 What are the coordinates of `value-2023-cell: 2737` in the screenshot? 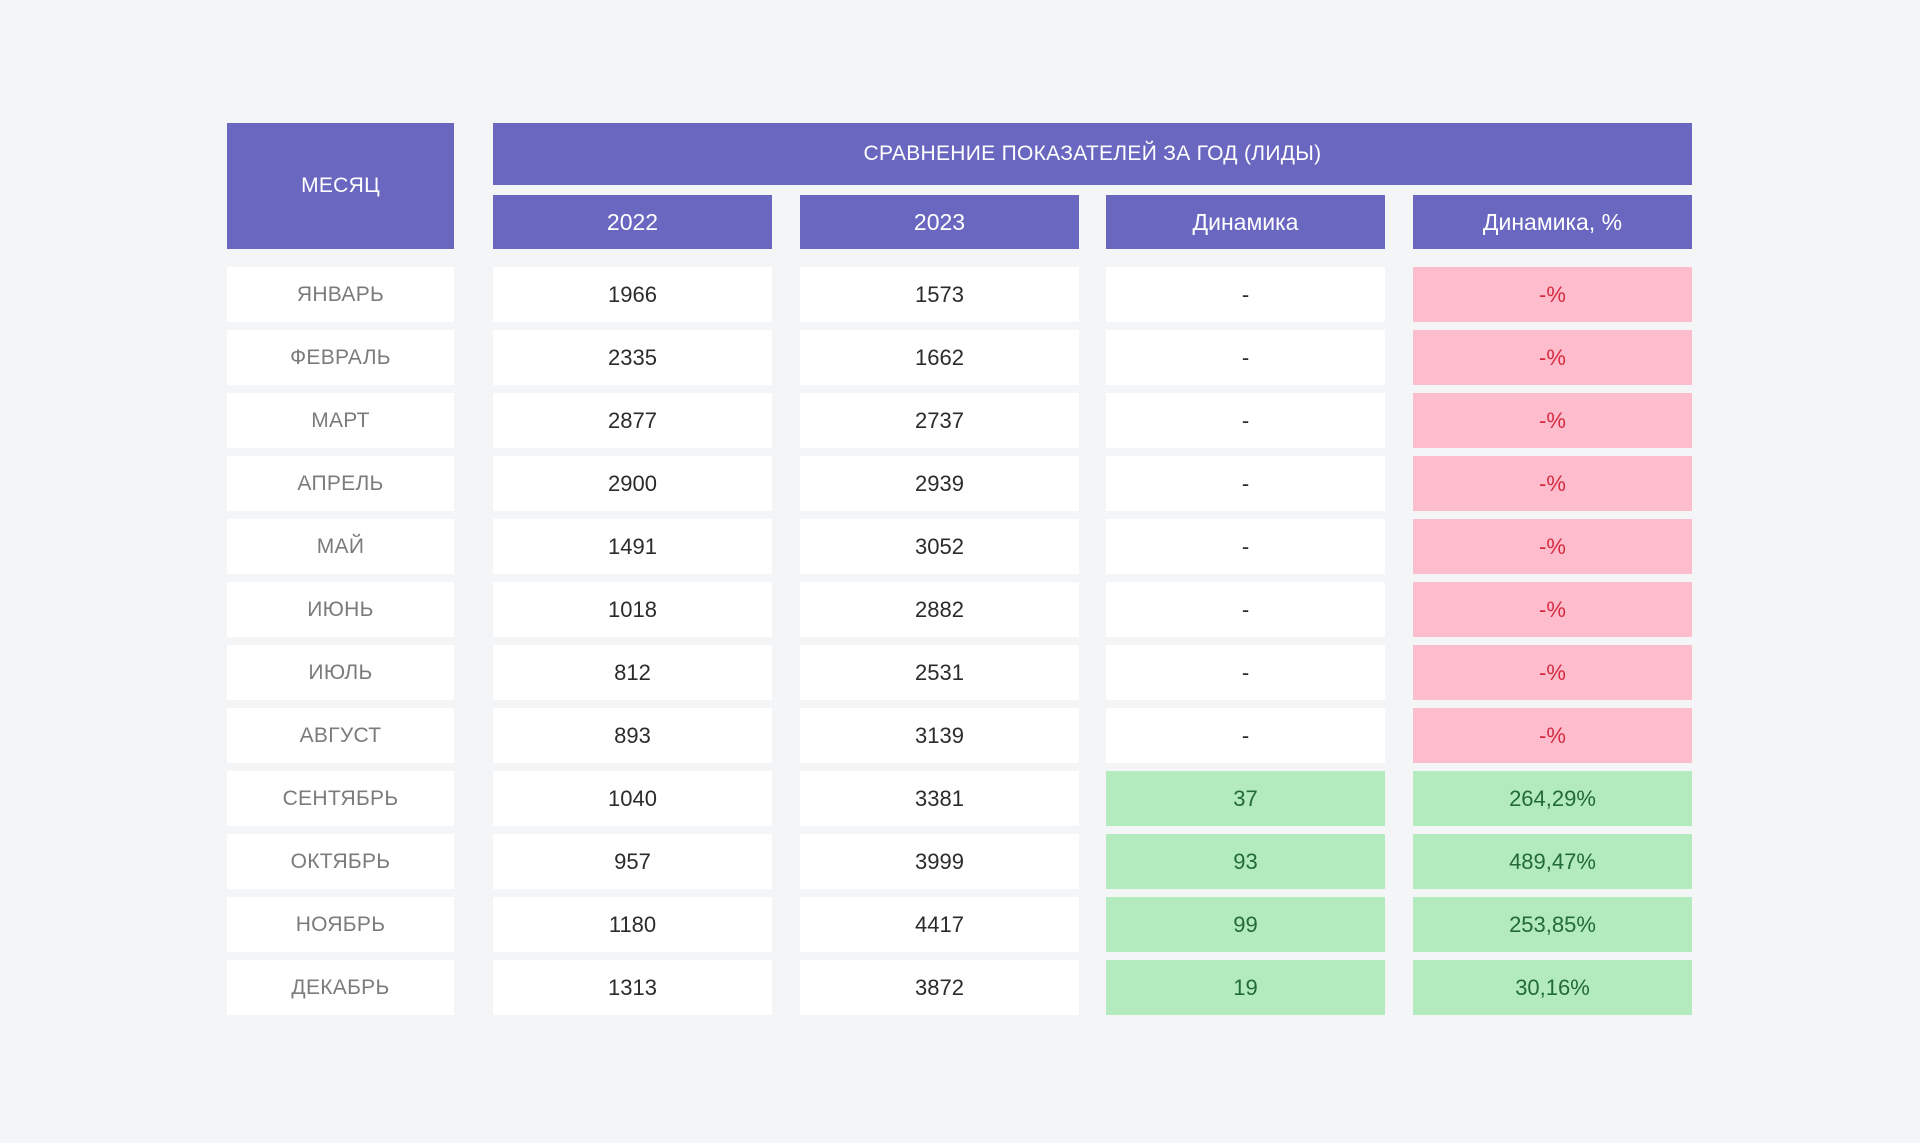 It's located at (939, 420).